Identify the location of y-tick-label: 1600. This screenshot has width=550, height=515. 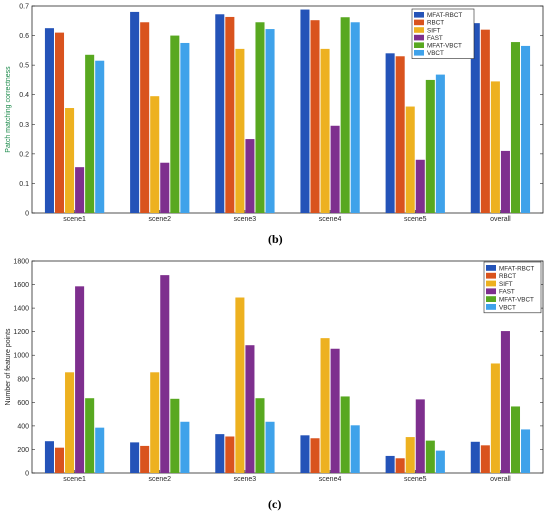
(21, 285).